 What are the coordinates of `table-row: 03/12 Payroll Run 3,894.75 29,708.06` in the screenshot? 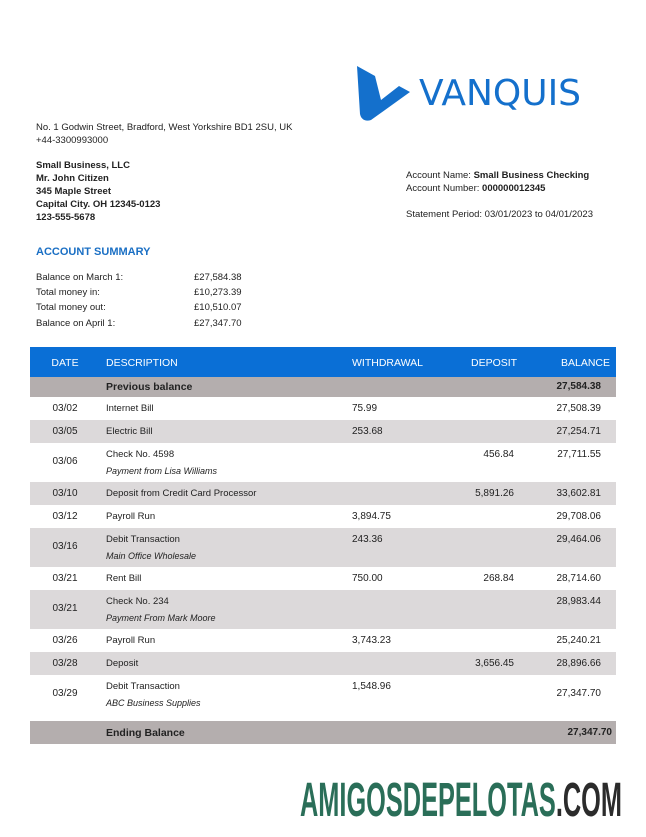 It's located at (323, 516).